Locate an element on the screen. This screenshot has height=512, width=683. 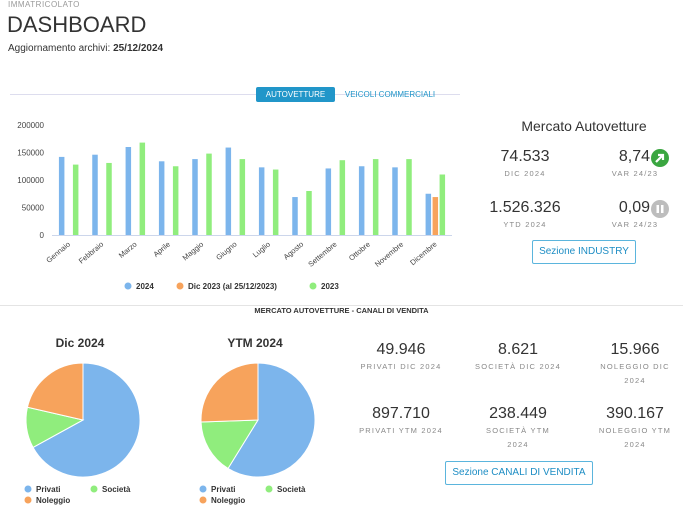
kpi-label: NOLEGGIO YTM 2024 is located at coordinates (635, 437).